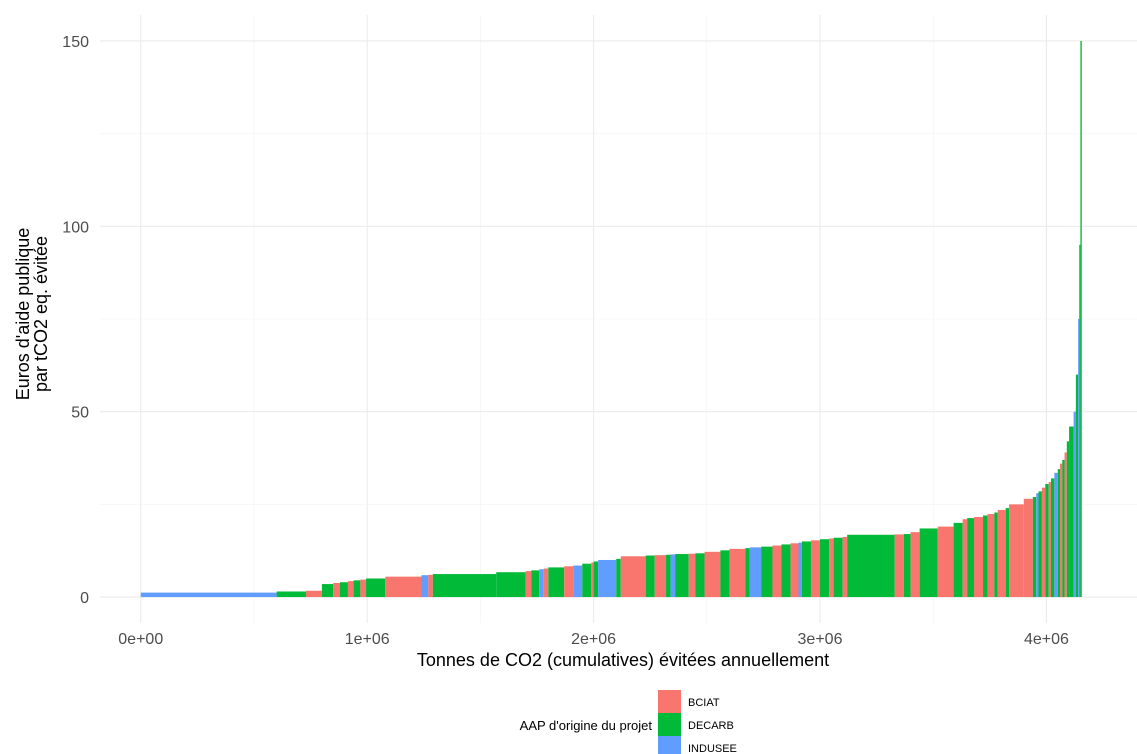 The height and width of the screenshot is (754, 1137). I want to click on x-tick-label: 2e+06, so click(593, 639).